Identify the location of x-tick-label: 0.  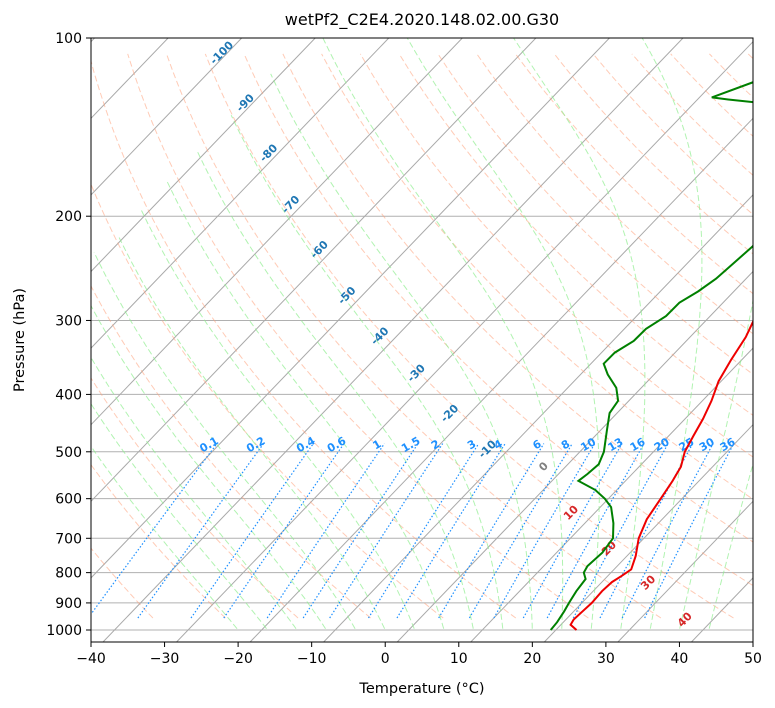
(385, 659).